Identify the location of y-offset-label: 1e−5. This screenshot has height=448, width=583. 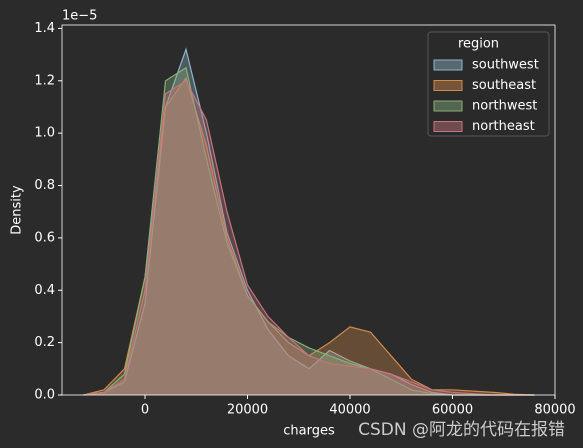
(79, 16).